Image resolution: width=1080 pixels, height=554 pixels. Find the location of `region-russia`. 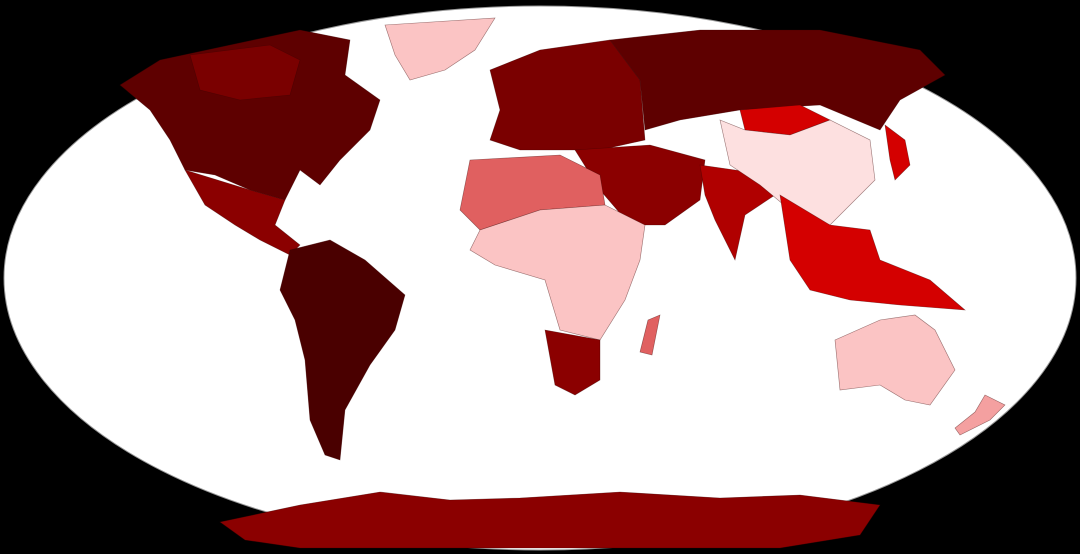

region-russia is located at coordinates (777, 80).